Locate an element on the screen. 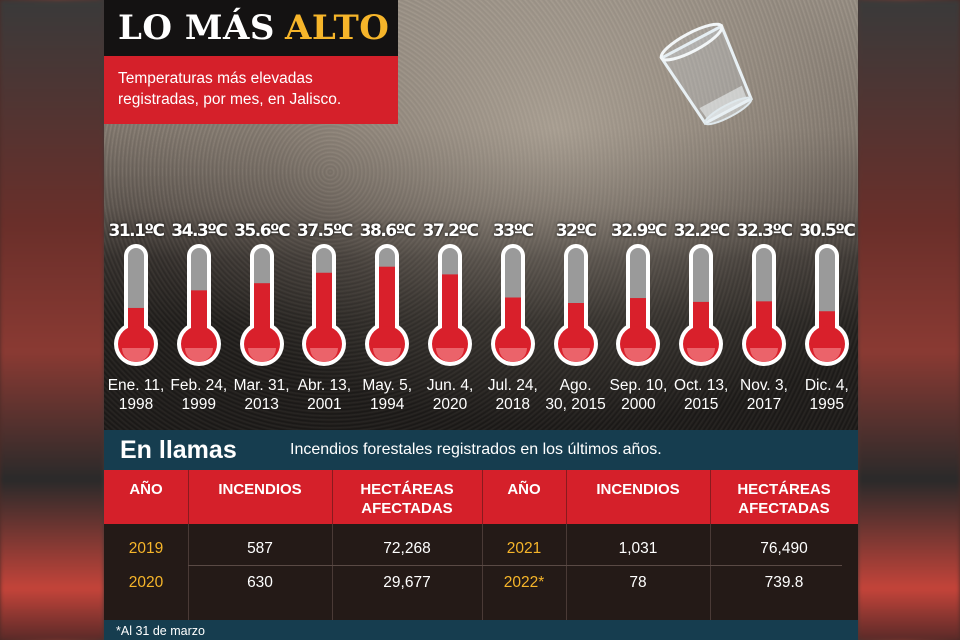  cell-year: 2020 is located at coordinates (146, 582).